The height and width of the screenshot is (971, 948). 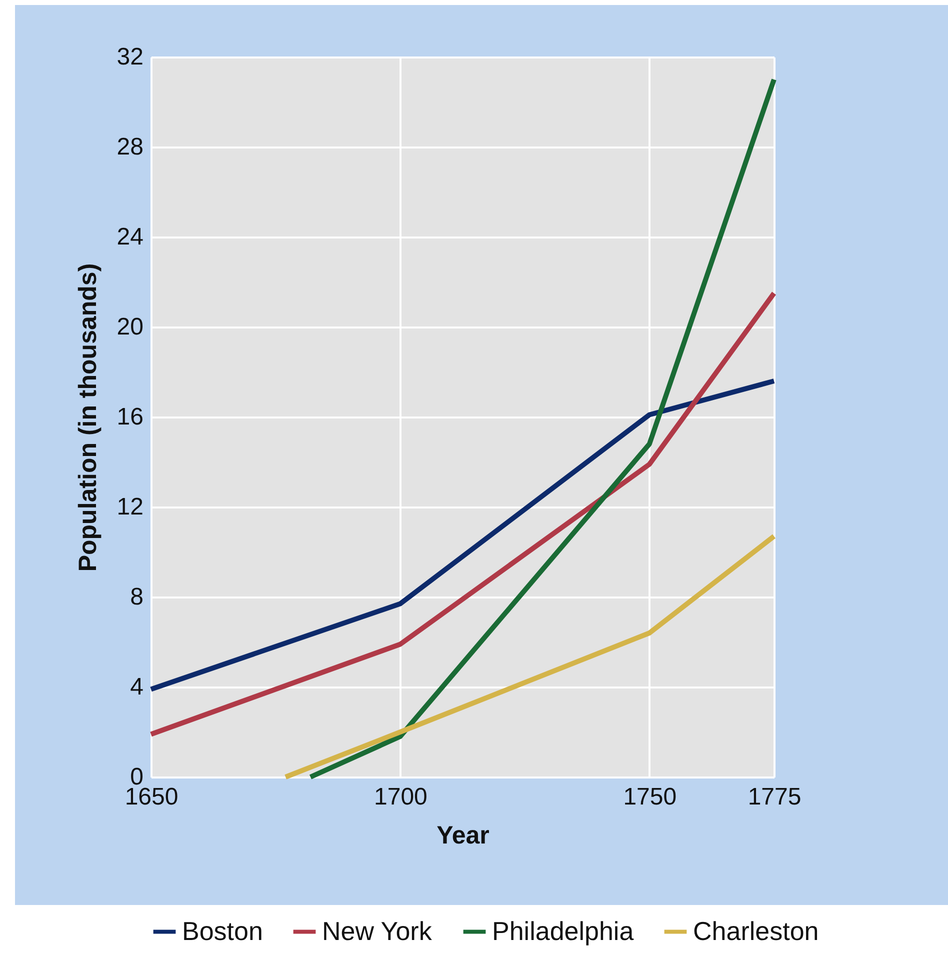 What do you see at coordinates (130, 147) in the screenshot?
I see `y-tick-label: 28` at bounding box center [130, 147].